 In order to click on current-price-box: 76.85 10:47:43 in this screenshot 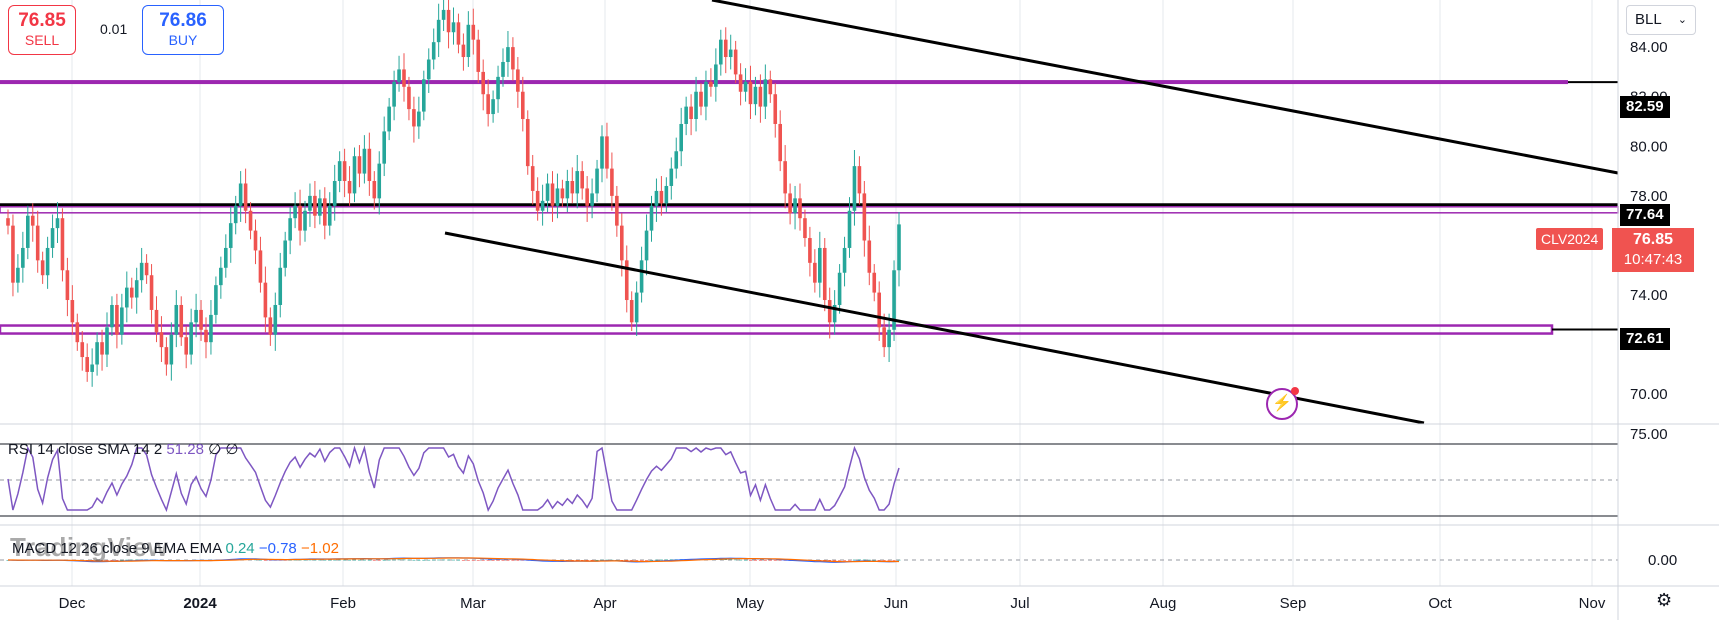, I will do `click(1653, 250)`.